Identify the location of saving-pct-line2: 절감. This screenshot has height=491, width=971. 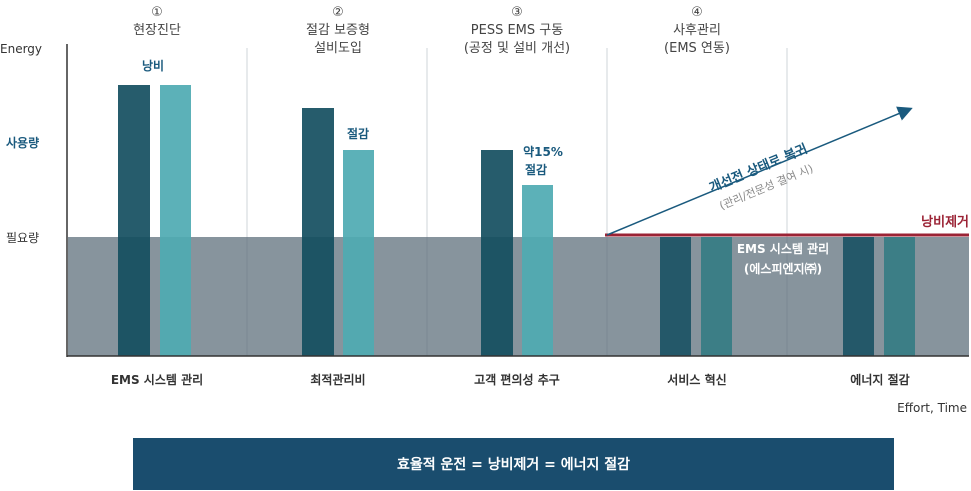
(536, 169).